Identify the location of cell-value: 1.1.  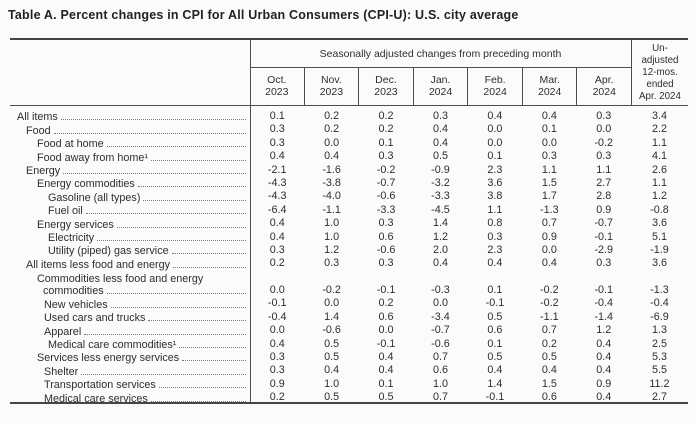
(604, 169).